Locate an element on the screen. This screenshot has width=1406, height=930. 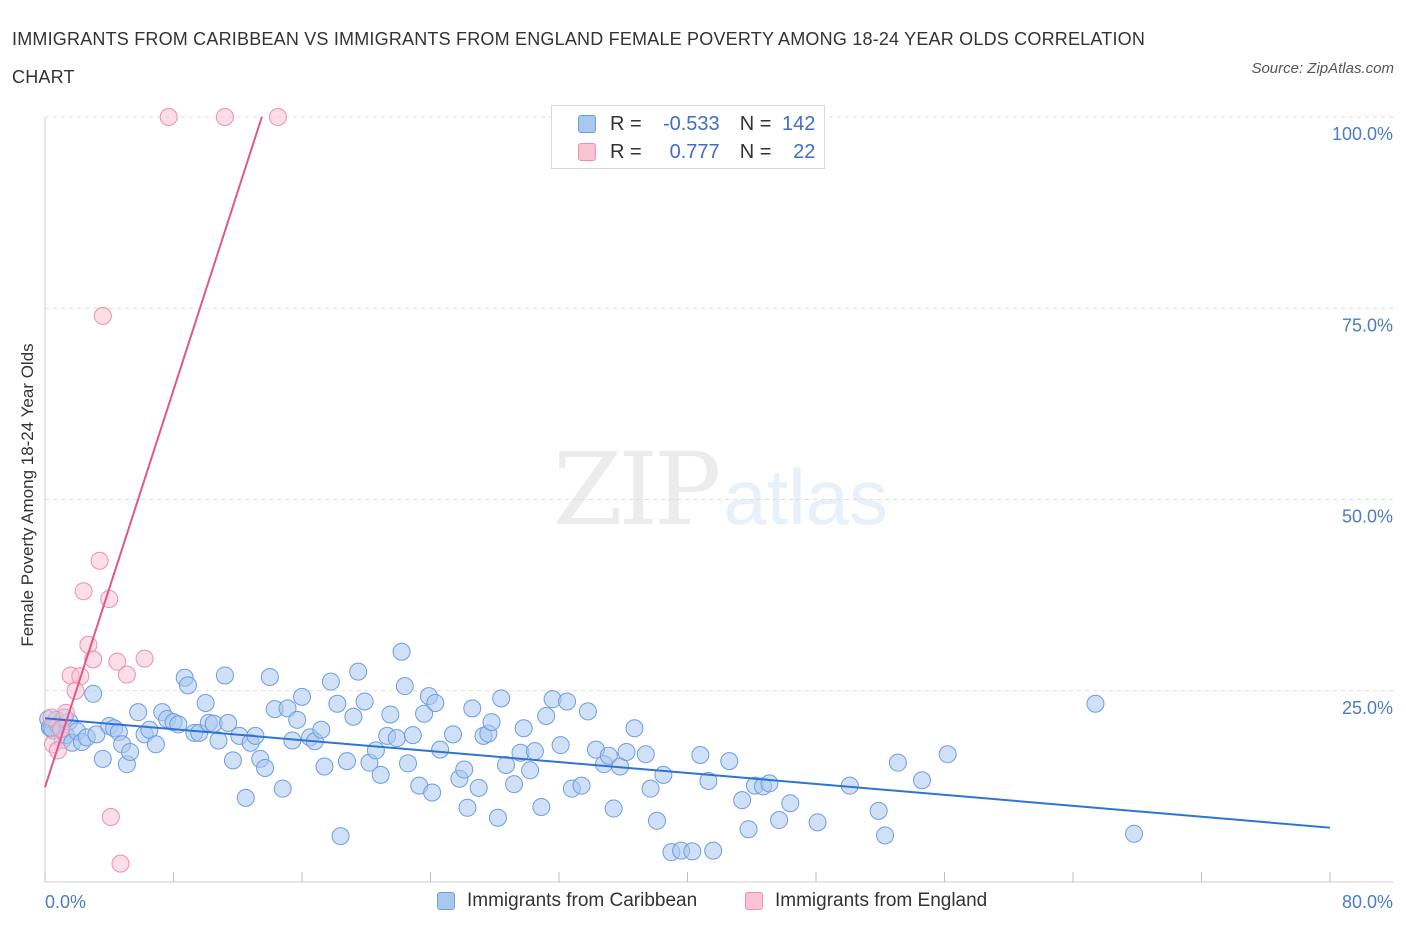
y-tick-label: 75.0% is located at coordinates (1367, 325).